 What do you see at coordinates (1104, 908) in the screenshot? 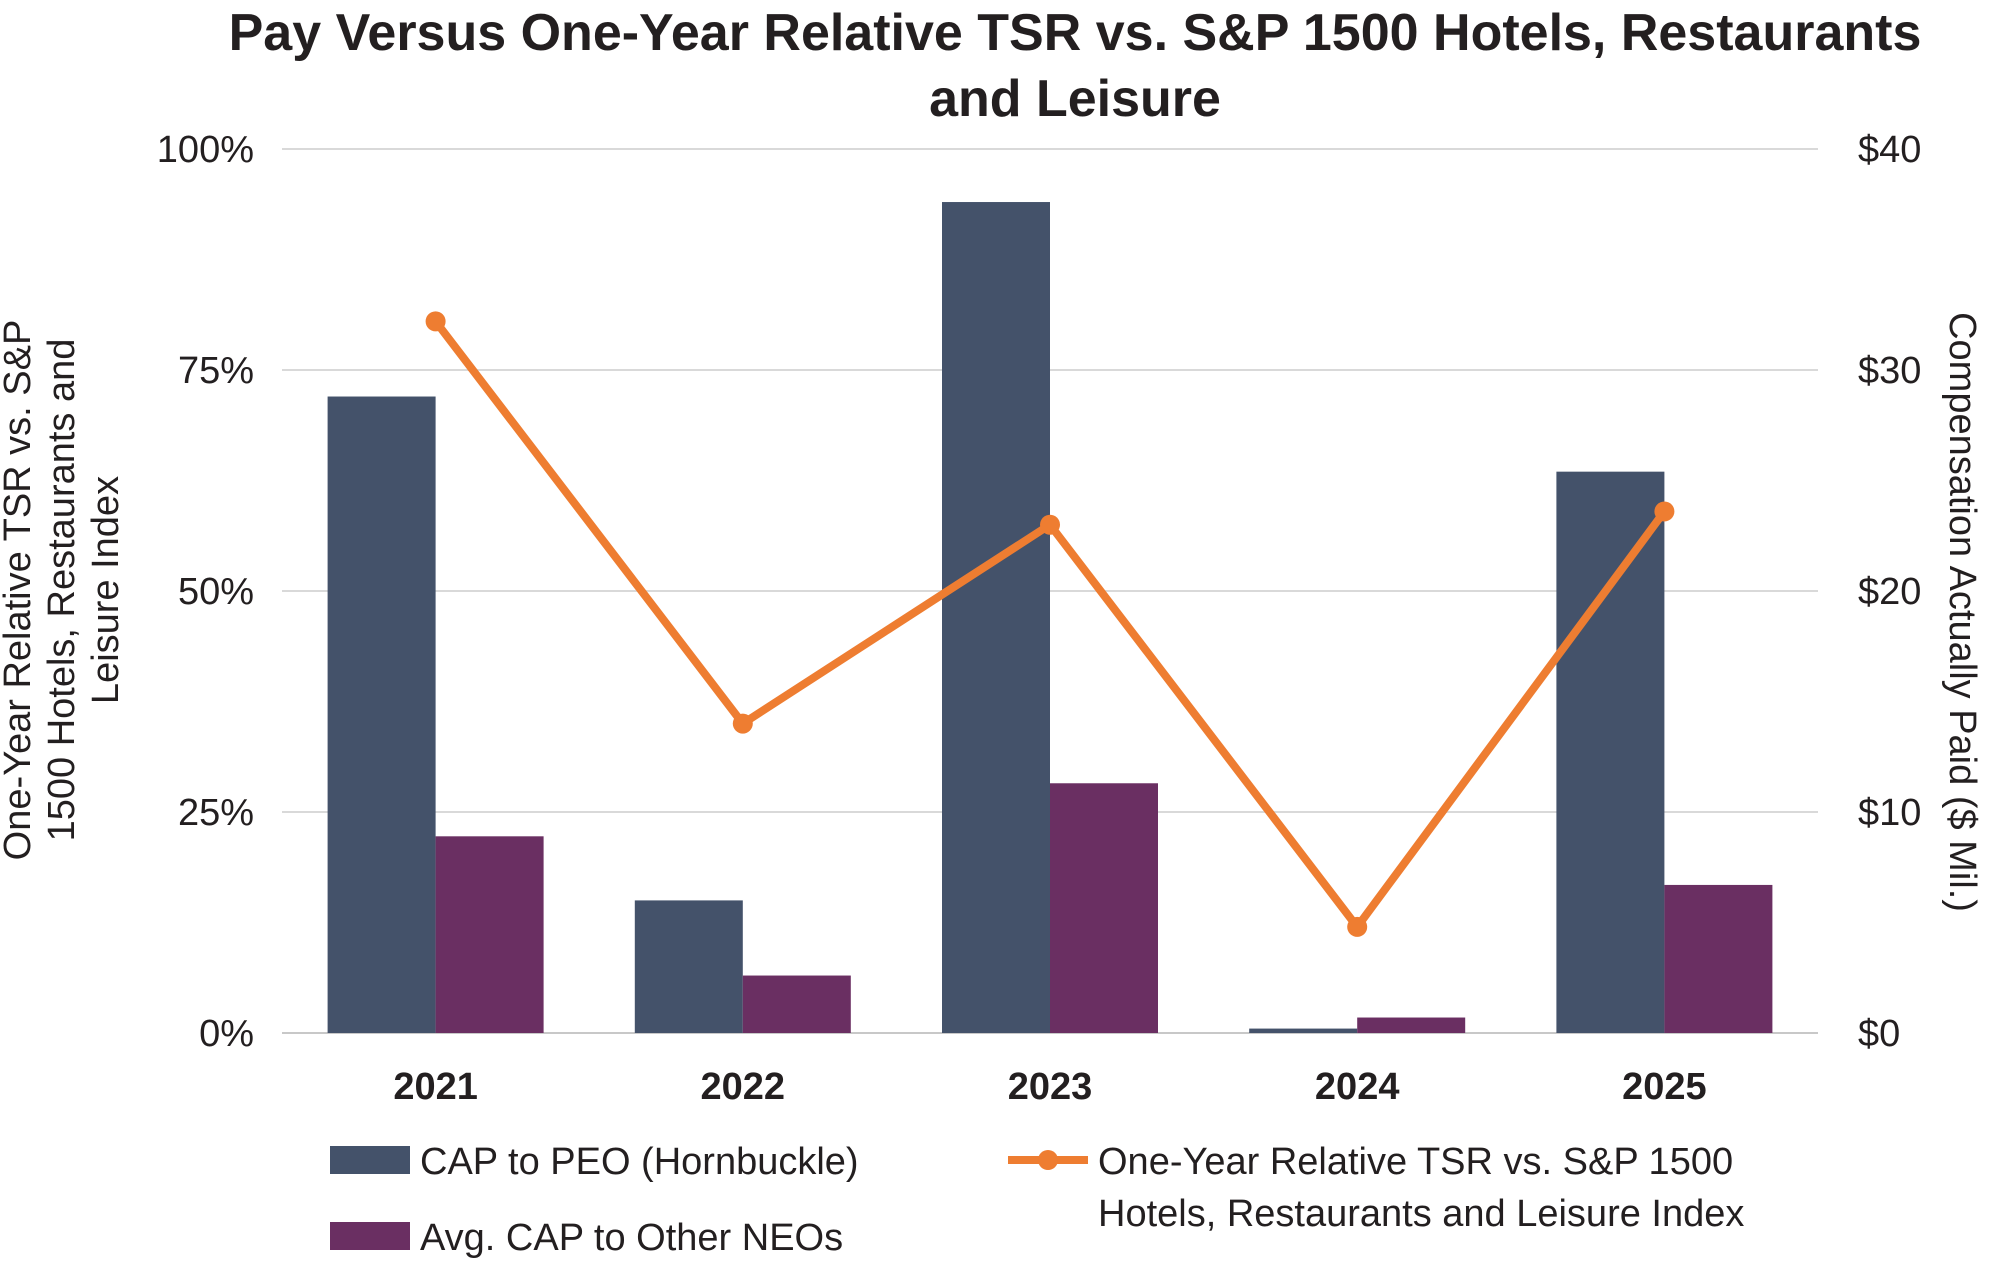
I see `bar-avg-cap-neos-2023` at bounding box center [1104, 908].